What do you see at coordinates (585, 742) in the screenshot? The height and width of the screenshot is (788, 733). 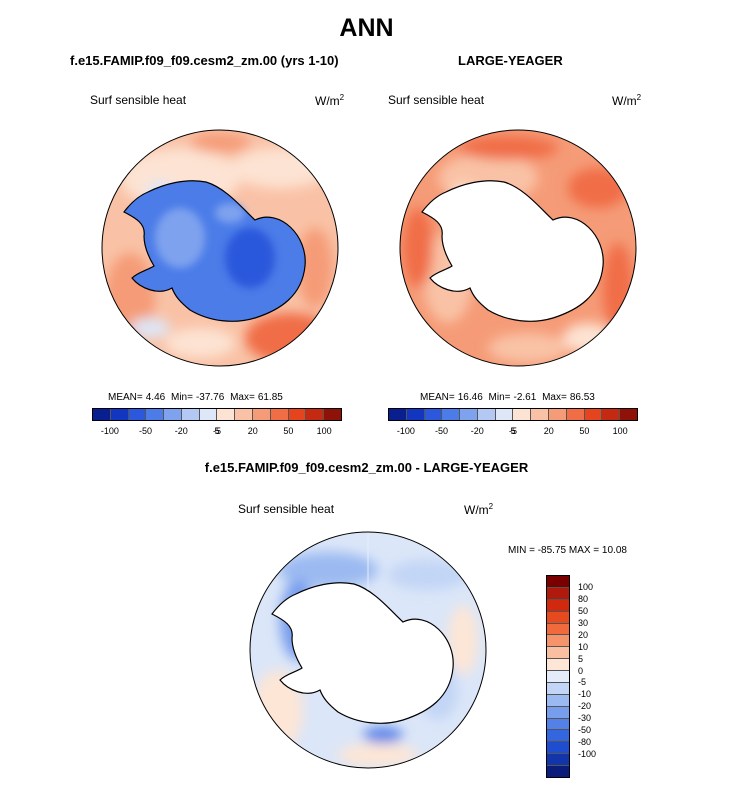 I see `colorbar-tick-label: -80` at bounding box center [585, 742].